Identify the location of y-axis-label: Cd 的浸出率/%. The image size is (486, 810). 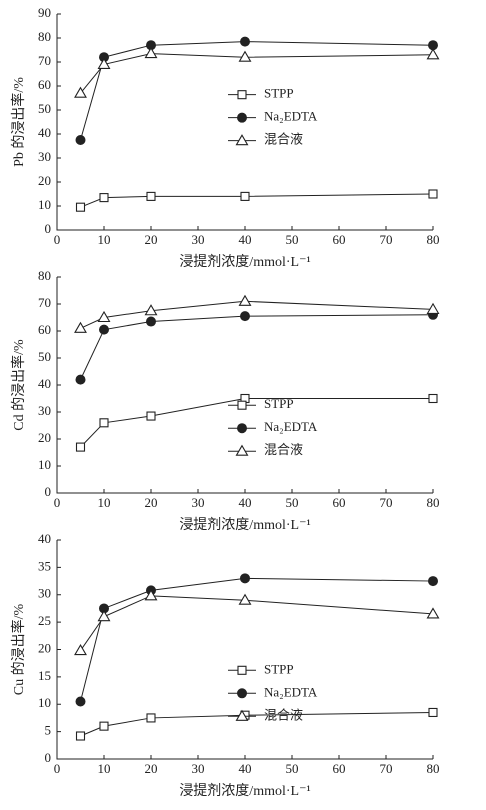
(18, 385).